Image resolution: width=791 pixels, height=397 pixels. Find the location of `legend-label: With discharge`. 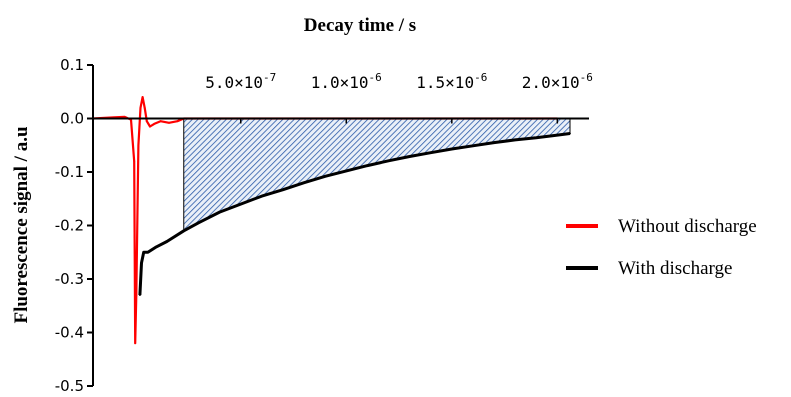

legend-label: With discharge is located at coordinates (675, 268).